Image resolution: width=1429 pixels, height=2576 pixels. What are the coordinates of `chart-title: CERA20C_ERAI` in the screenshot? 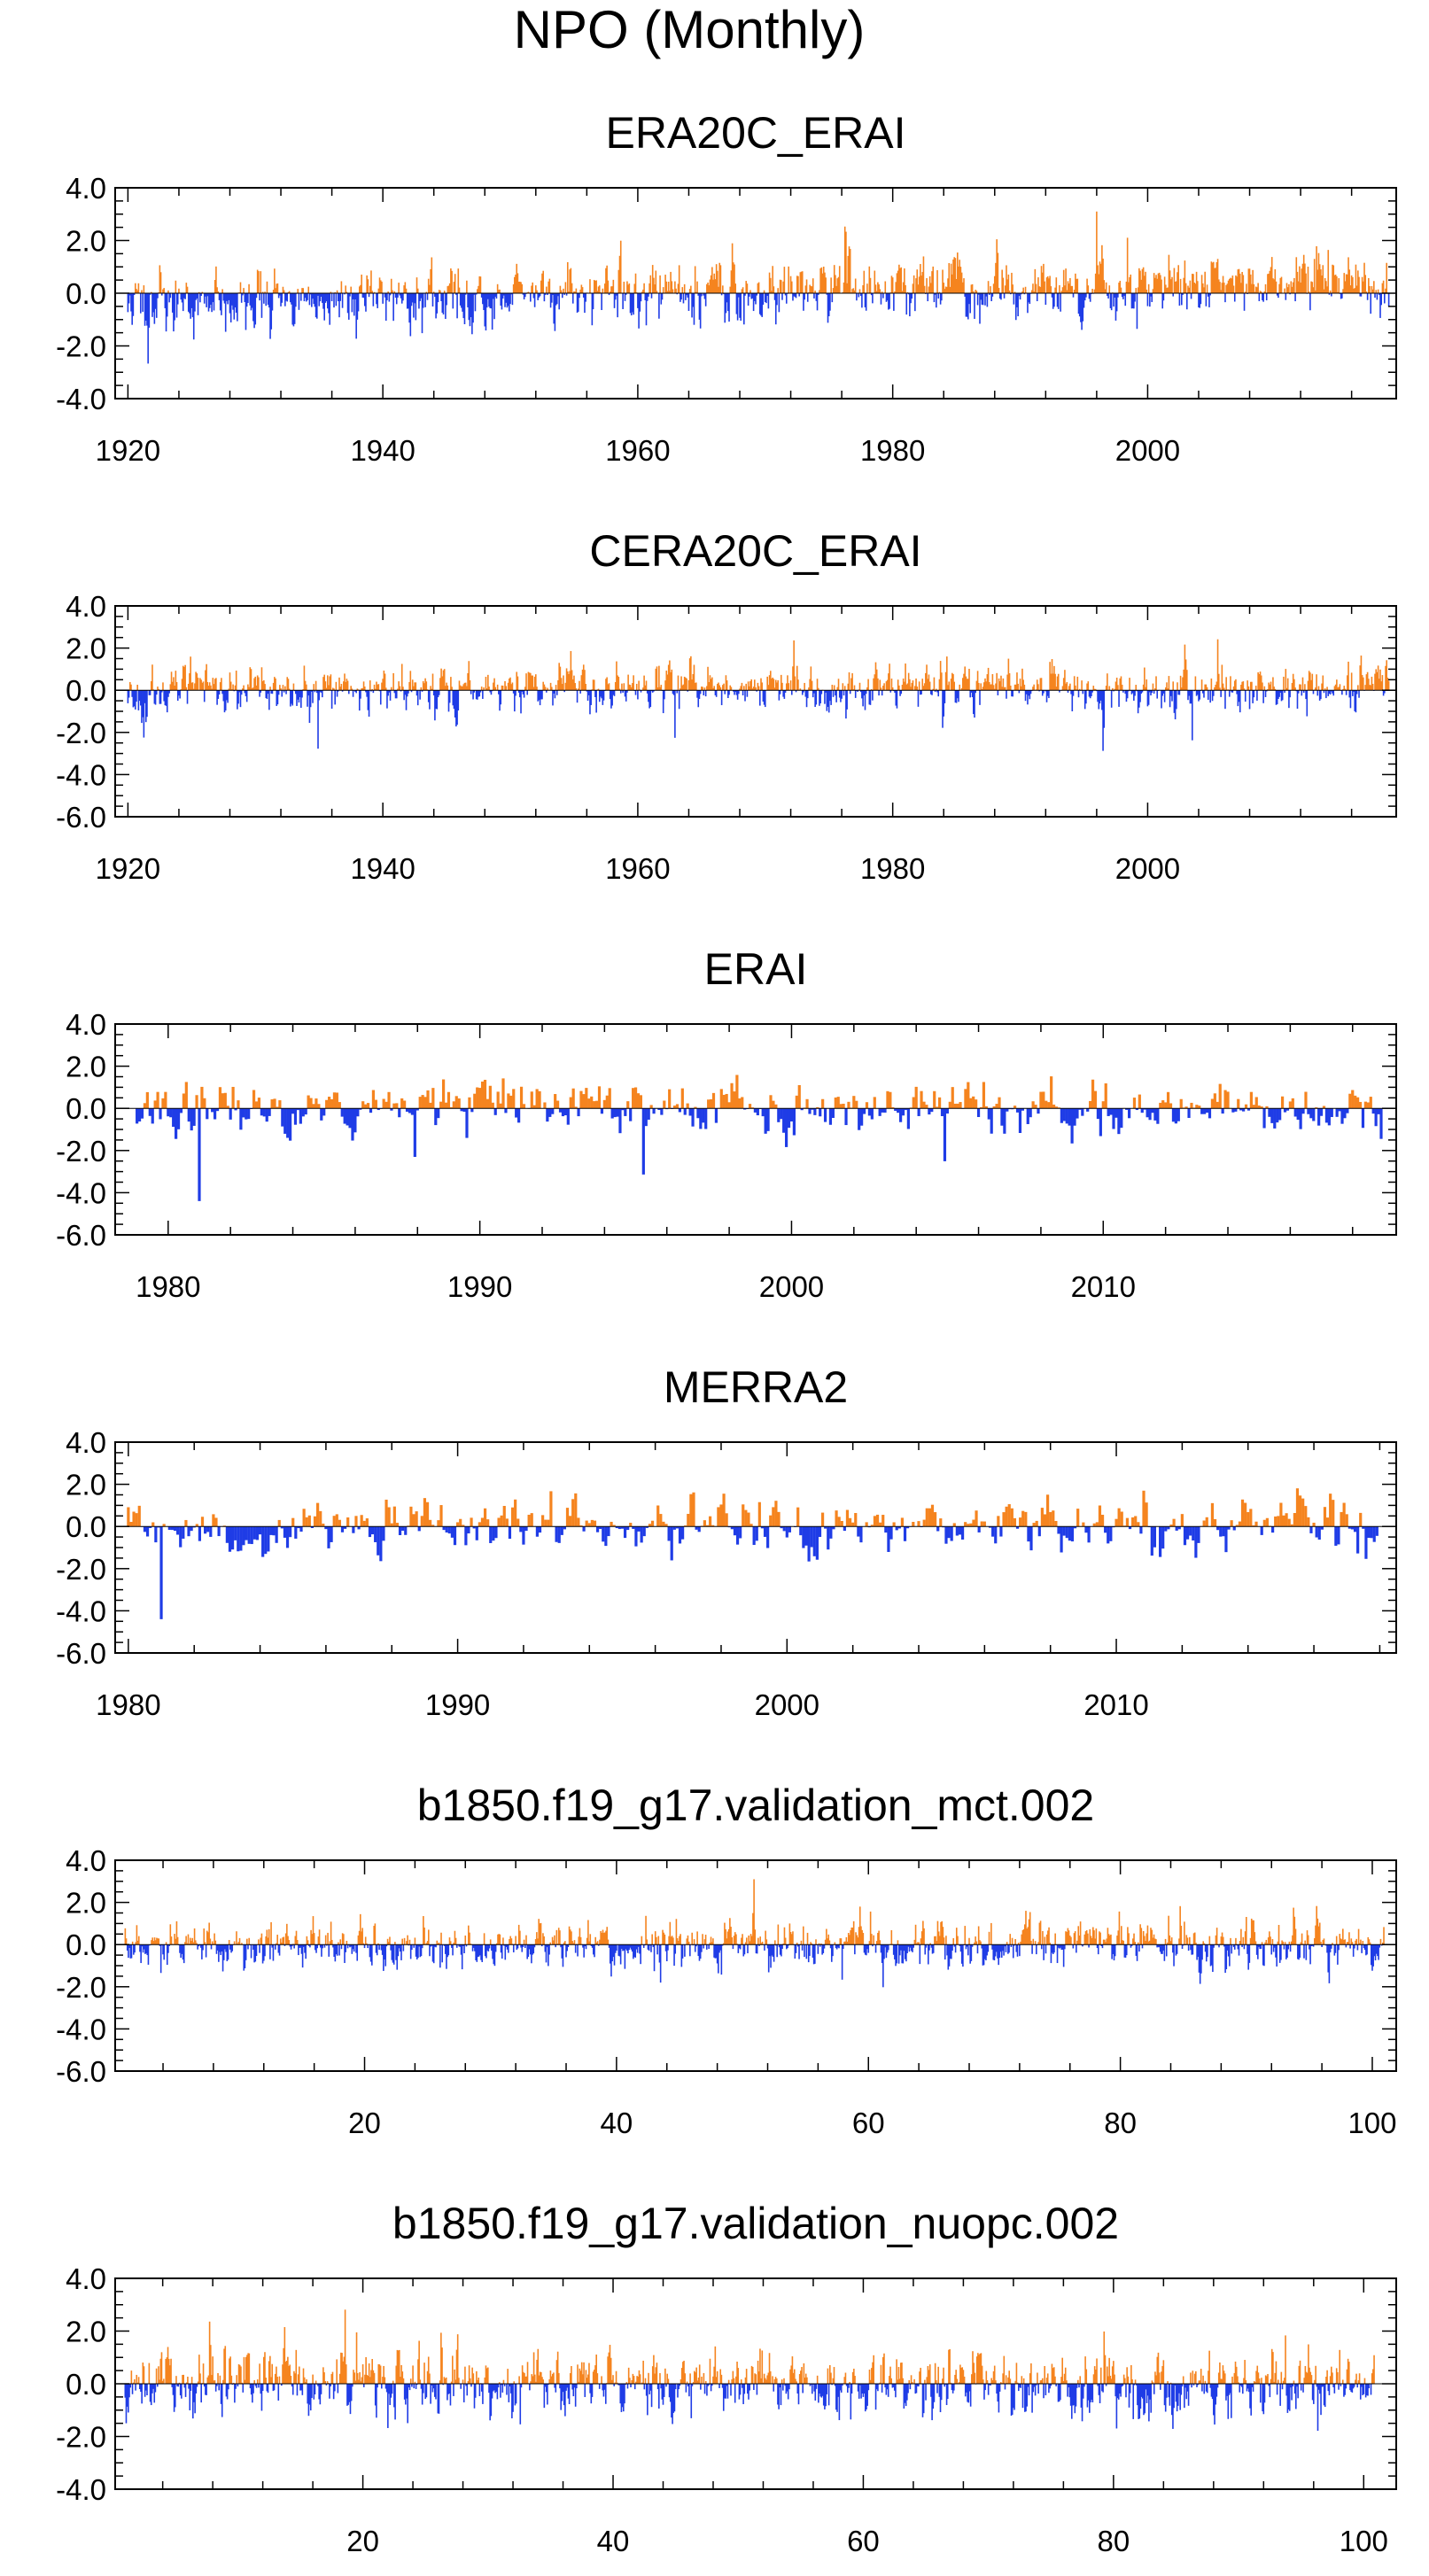 It's located at (755, 551).